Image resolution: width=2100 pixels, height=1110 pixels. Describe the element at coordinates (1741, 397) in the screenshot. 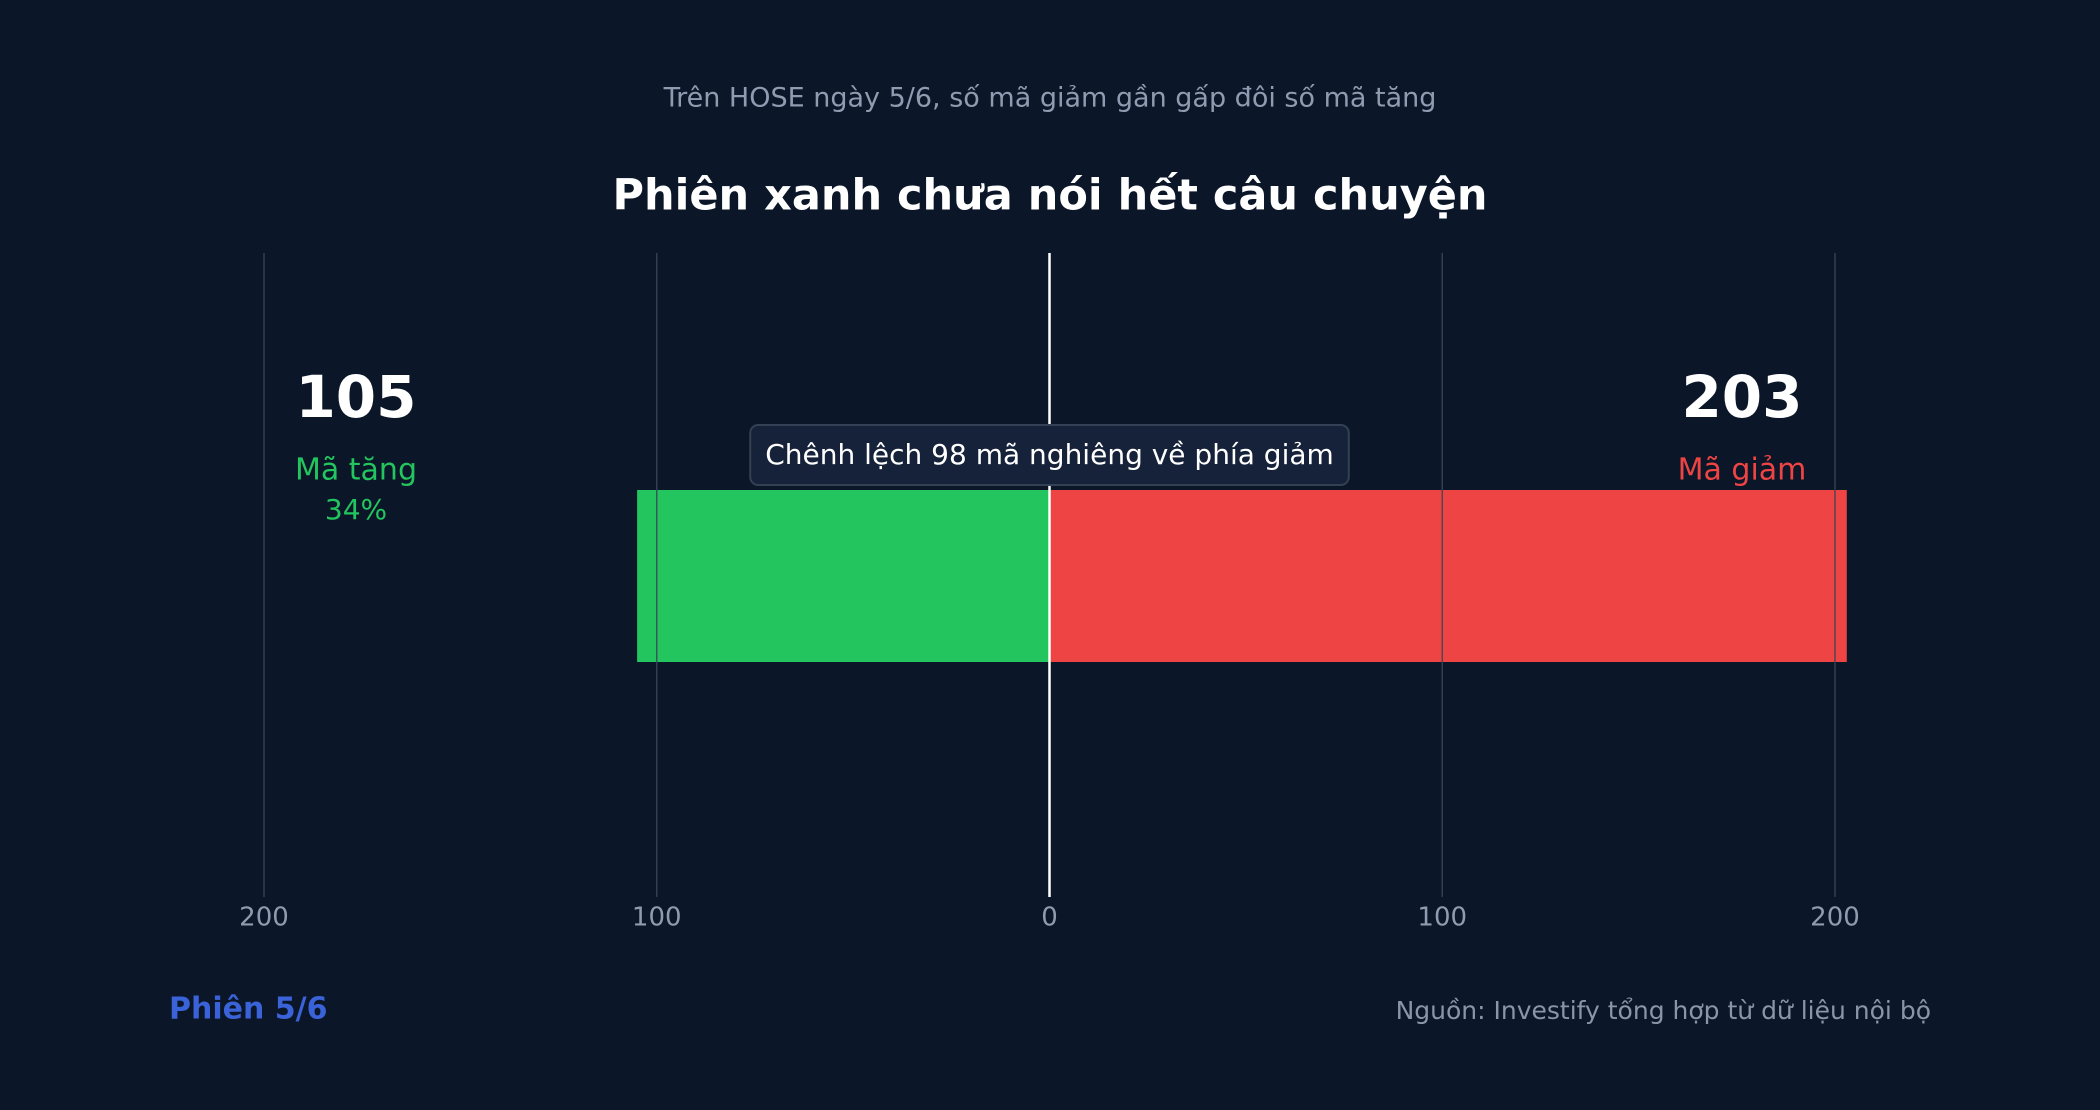

I see `value-label: 203` at that location.